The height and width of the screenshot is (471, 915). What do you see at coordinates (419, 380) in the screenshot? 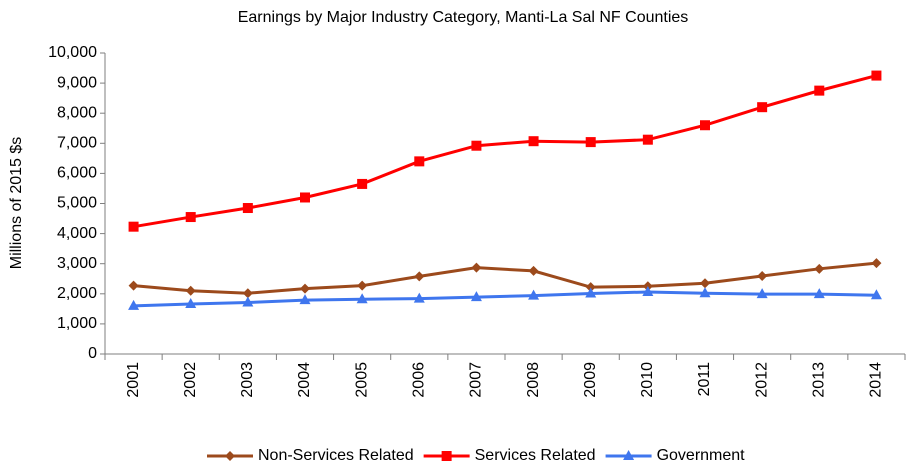
I see `x-tick-label: 2006` at bounding box center [419, 380].